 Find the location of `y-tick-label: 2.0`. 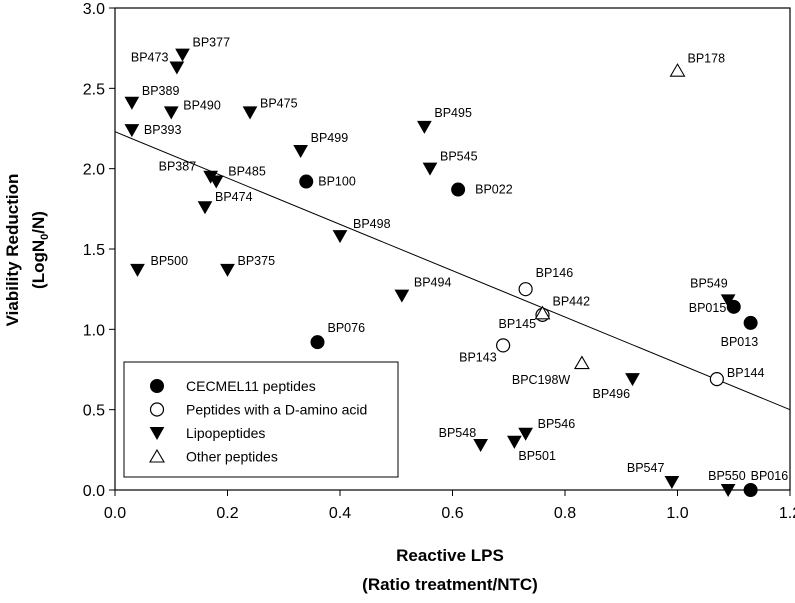

y-tick-label: 2.0 is located at coordinates (94, 170).